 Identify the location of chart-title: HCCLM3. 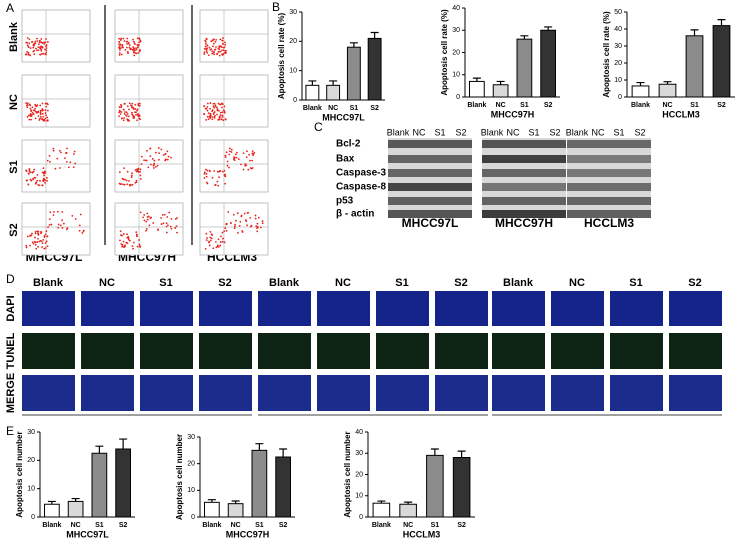
(681, 114).